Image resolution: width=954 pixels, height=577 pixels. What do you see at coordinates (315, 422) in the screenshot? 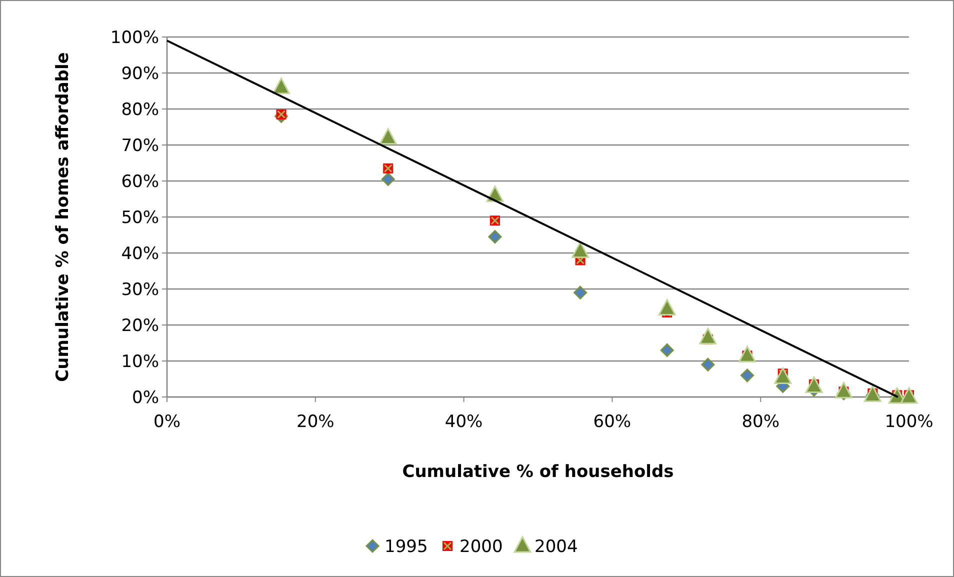
I see `x-tick-label: 20%` at bounding box center [315, 422].